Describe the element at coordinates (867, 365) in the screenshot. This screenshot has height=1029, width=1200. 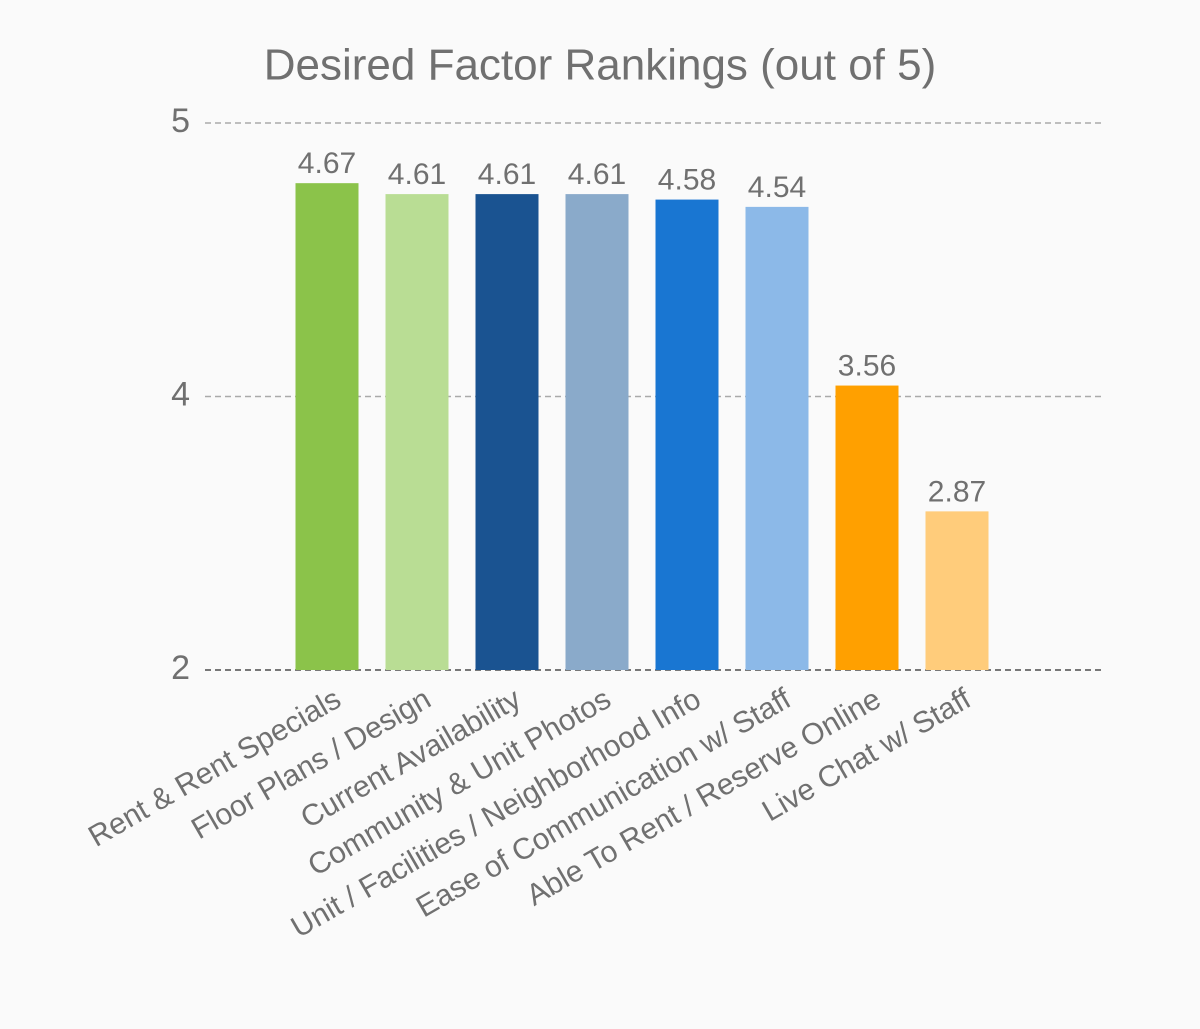
I see `value-label: 3.56` at that location.